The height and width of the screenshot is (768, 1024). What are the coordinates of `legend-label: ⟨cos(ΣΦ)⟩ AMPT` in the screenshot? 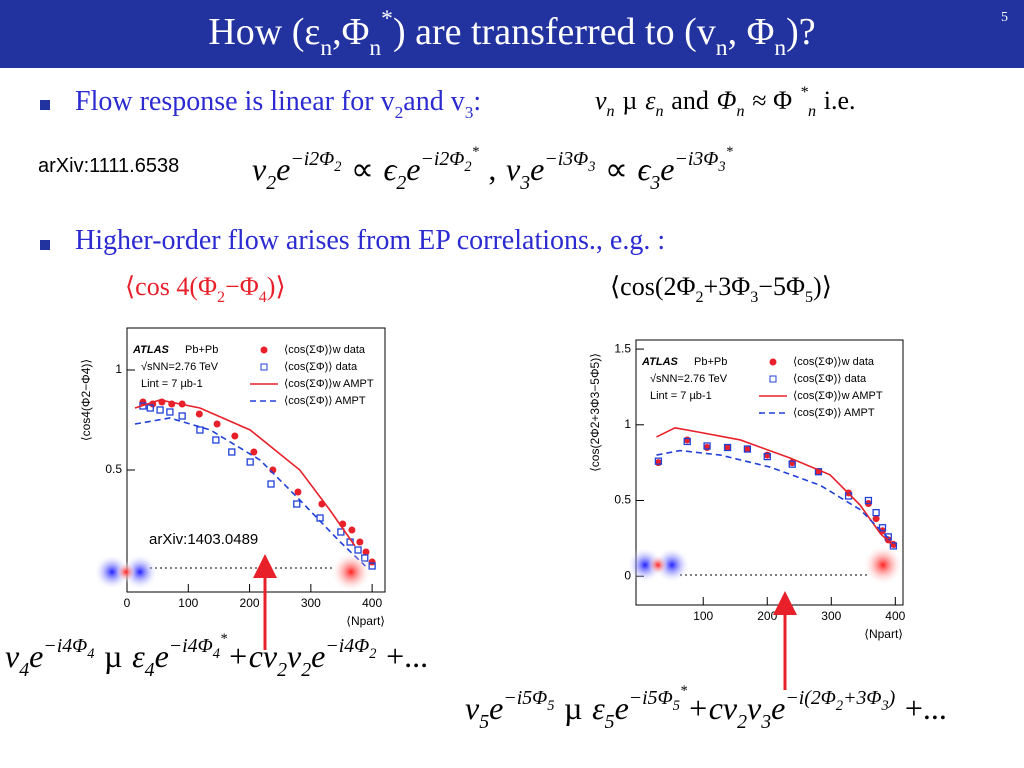 It's located at (325, 401).